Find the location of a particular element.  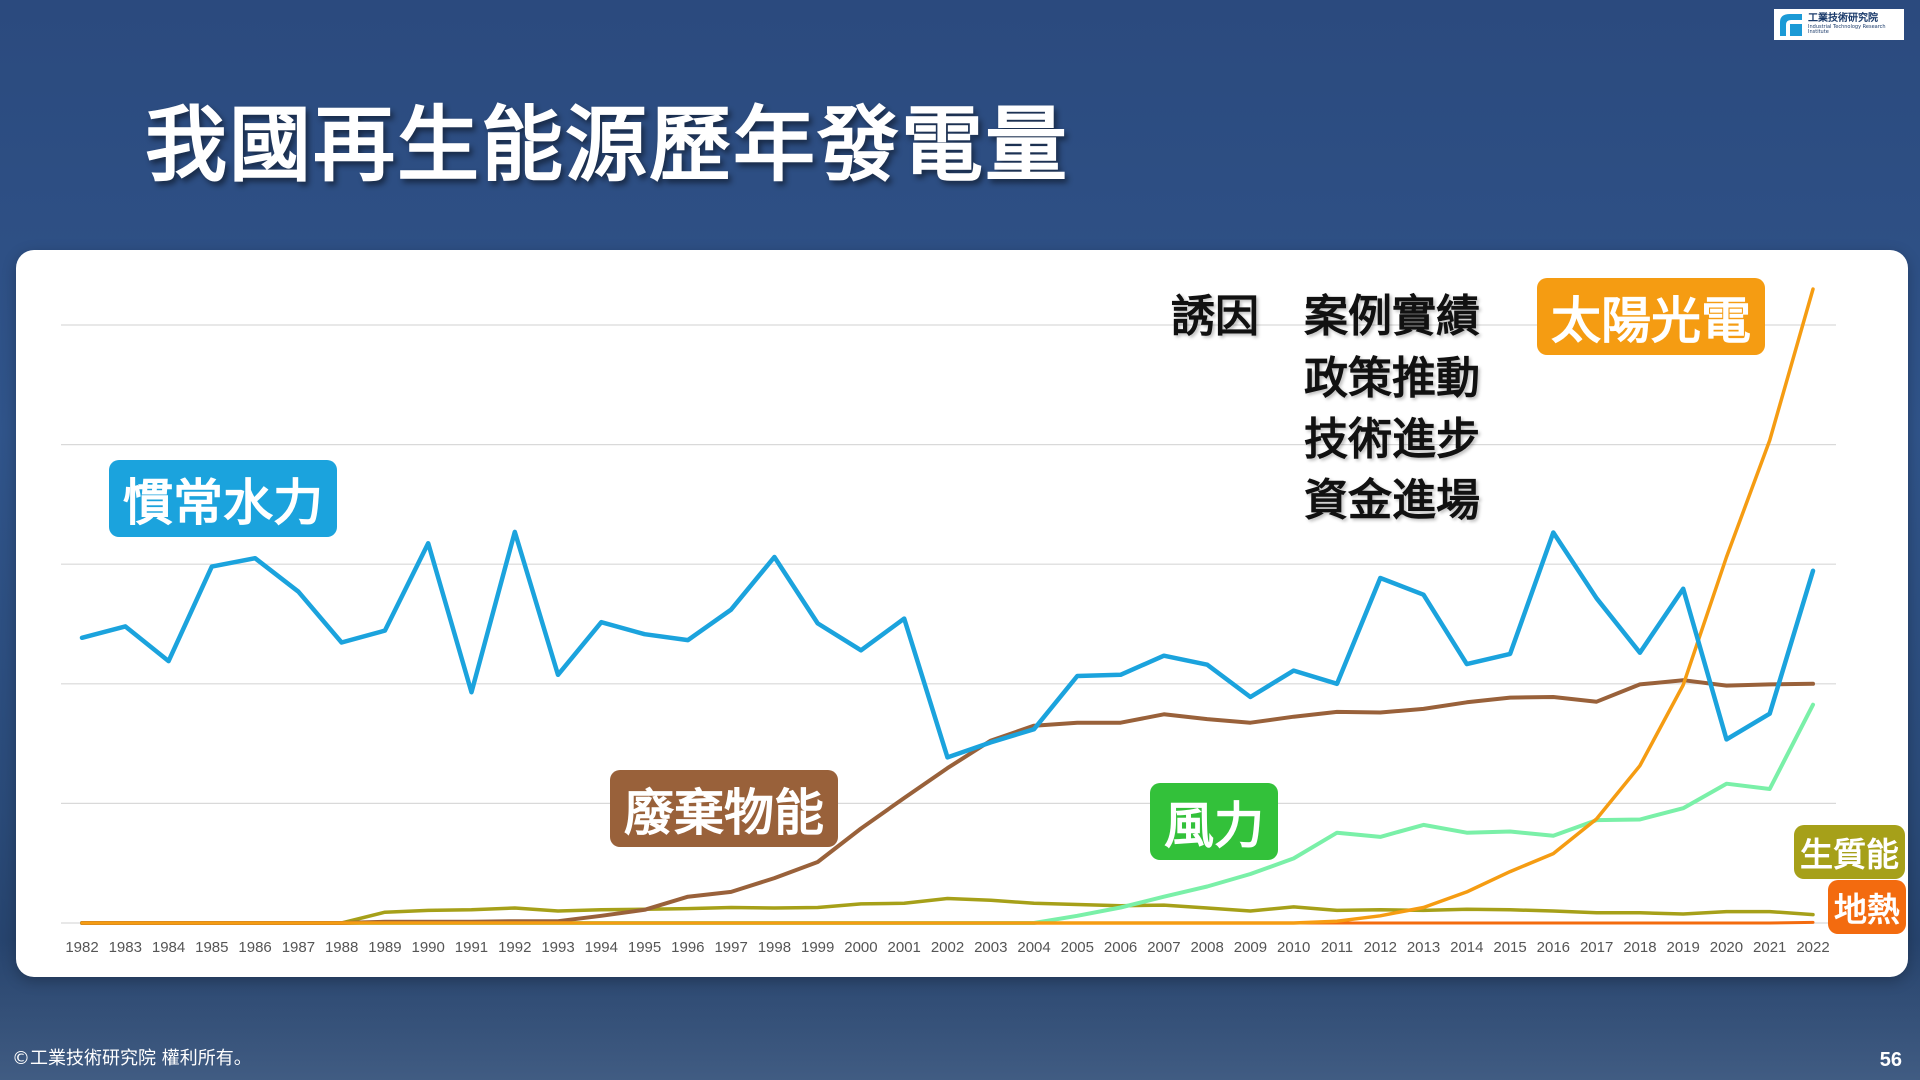

page-number: 56 is located at coordinates (1890, 1060).